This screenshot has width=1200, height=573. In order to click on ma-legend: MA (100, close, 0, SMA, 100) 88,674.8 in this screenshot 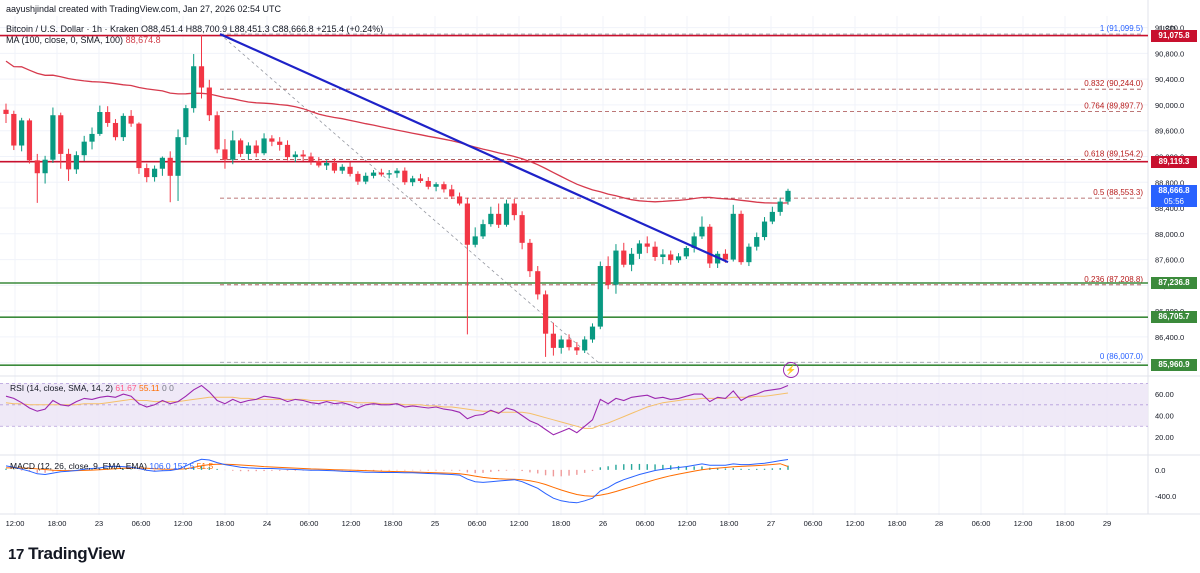, I will do `click(83, 40)`.